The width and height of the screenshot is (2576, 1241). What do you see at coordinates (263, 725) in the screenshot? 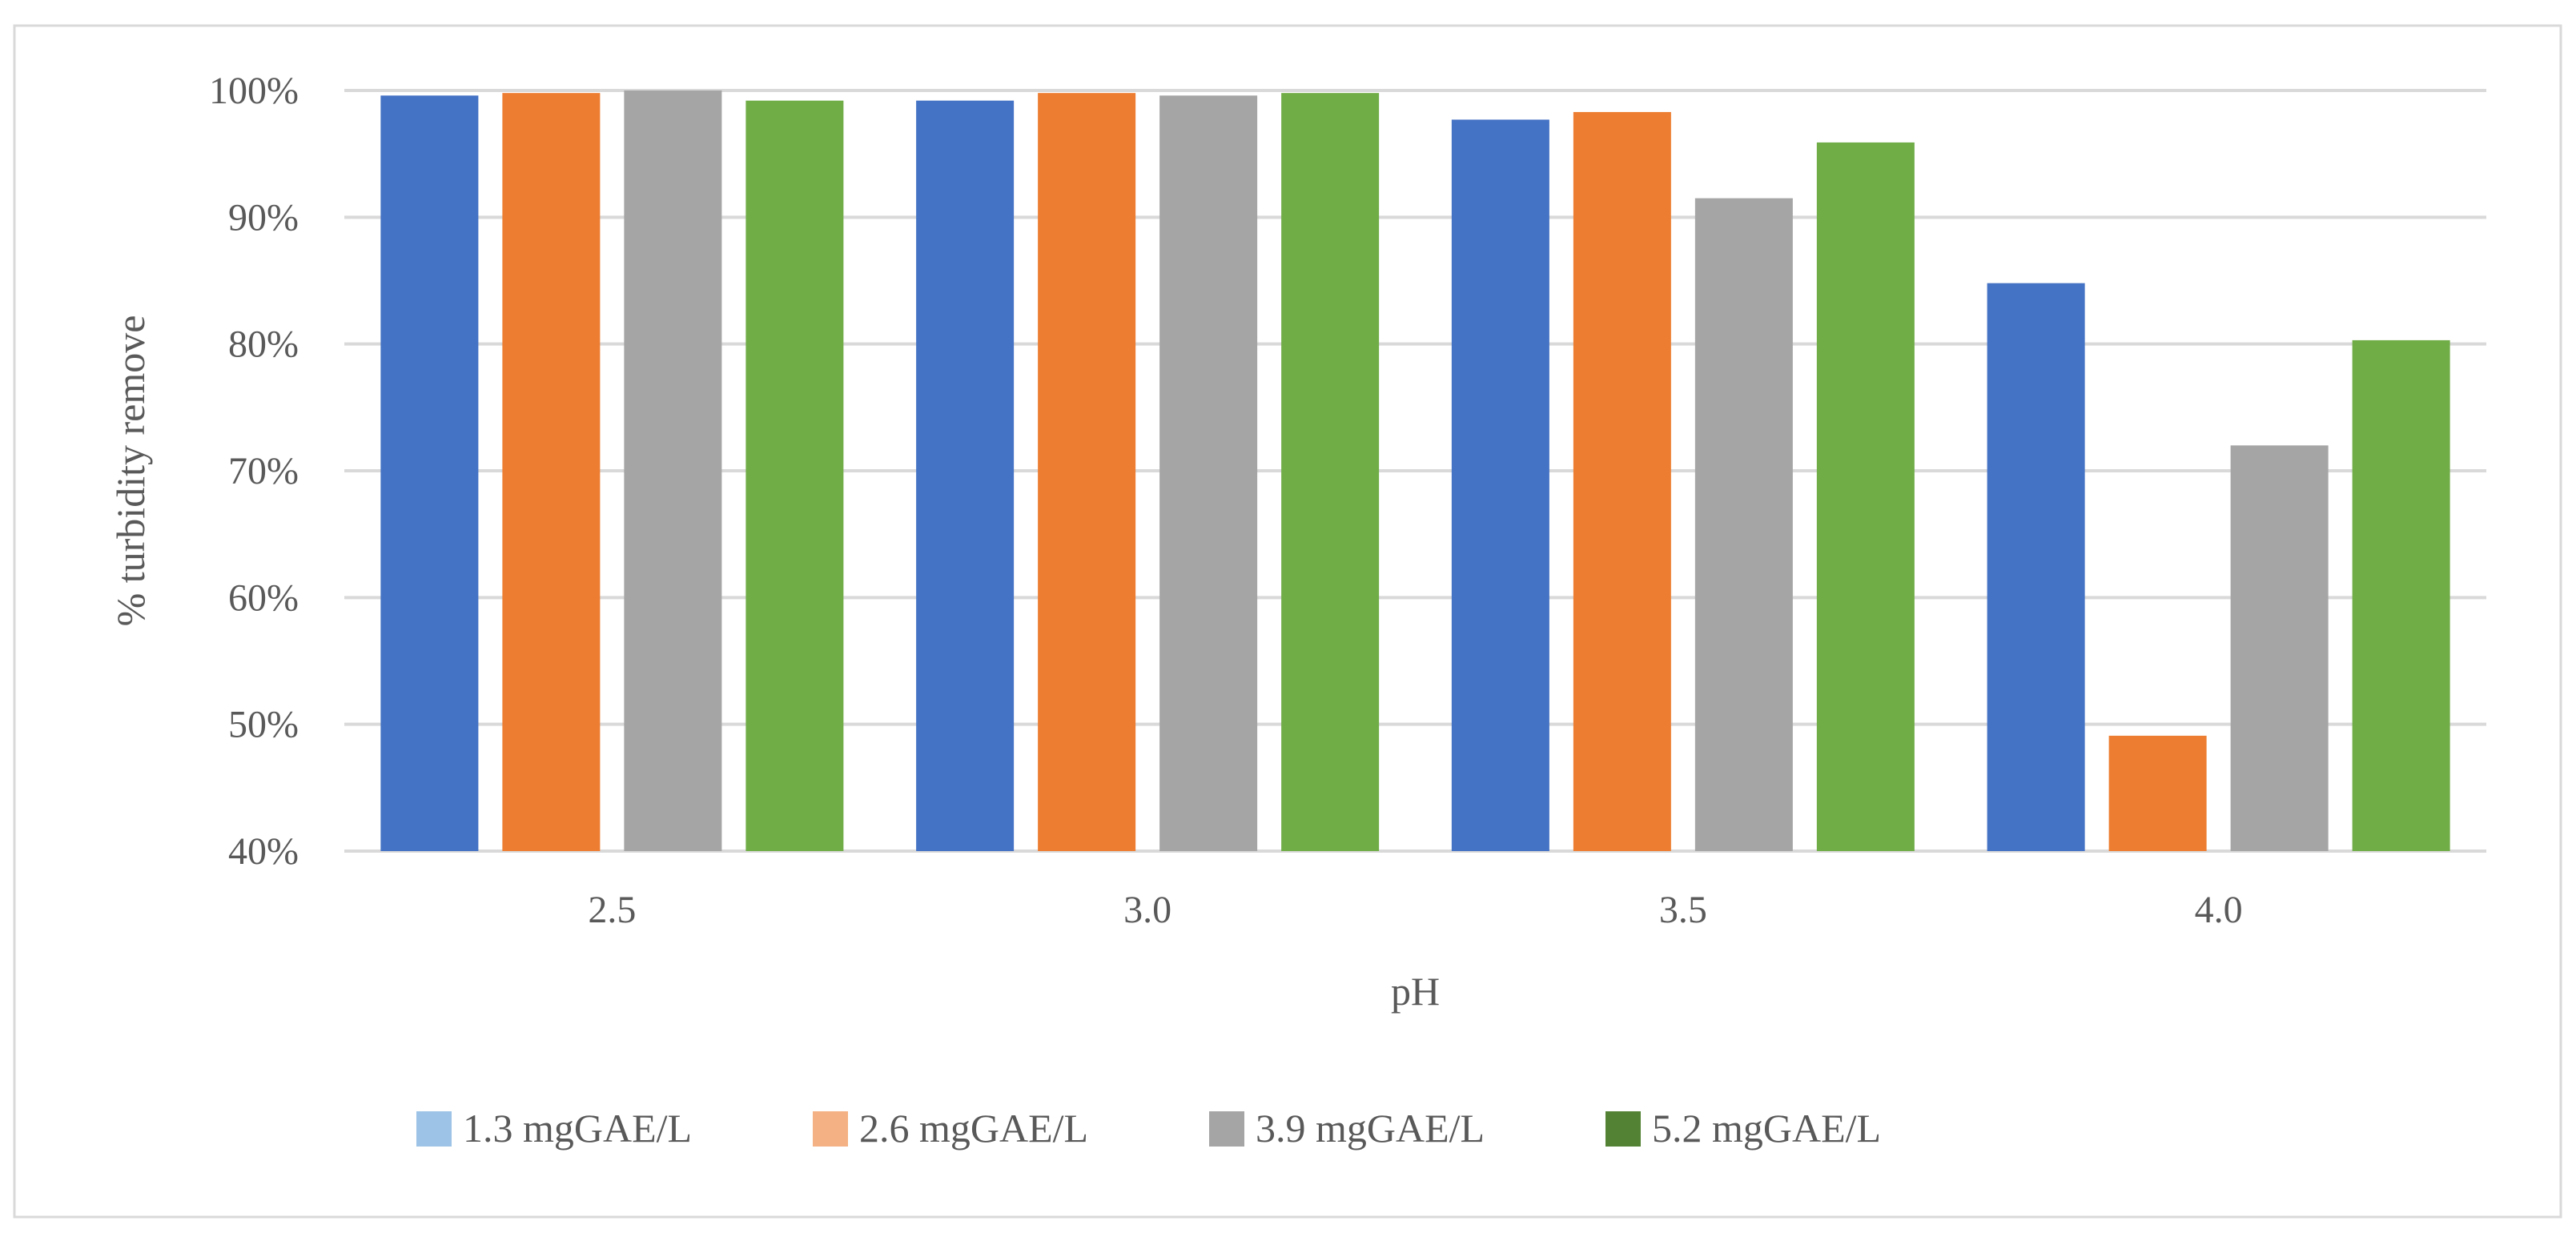
I see `y-tick-label: 50%` at bounding box center [263, 725].